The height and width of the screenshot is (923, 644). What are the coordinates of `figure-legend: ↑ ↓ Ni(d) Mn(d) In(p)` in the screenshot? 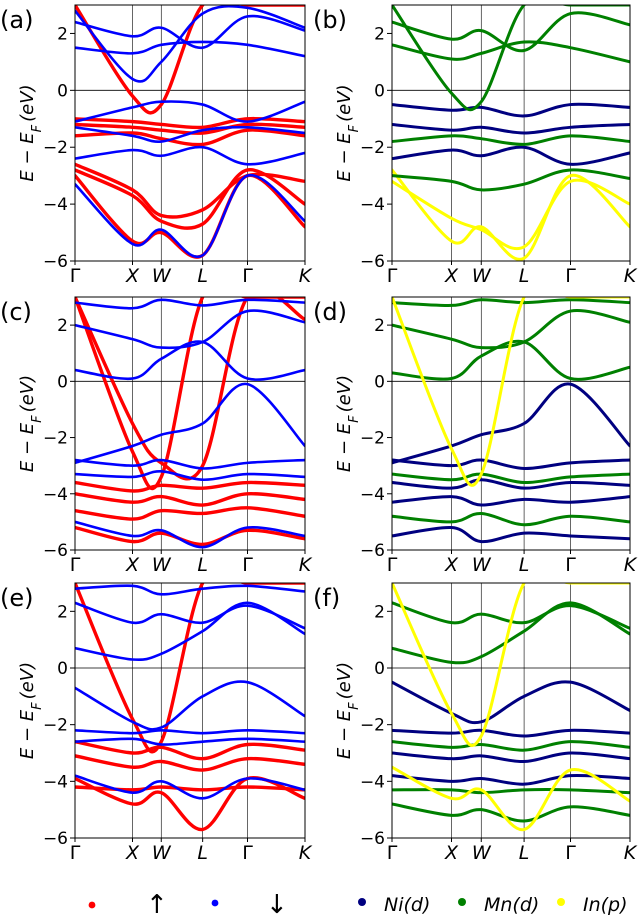 It's located at (358, 905).